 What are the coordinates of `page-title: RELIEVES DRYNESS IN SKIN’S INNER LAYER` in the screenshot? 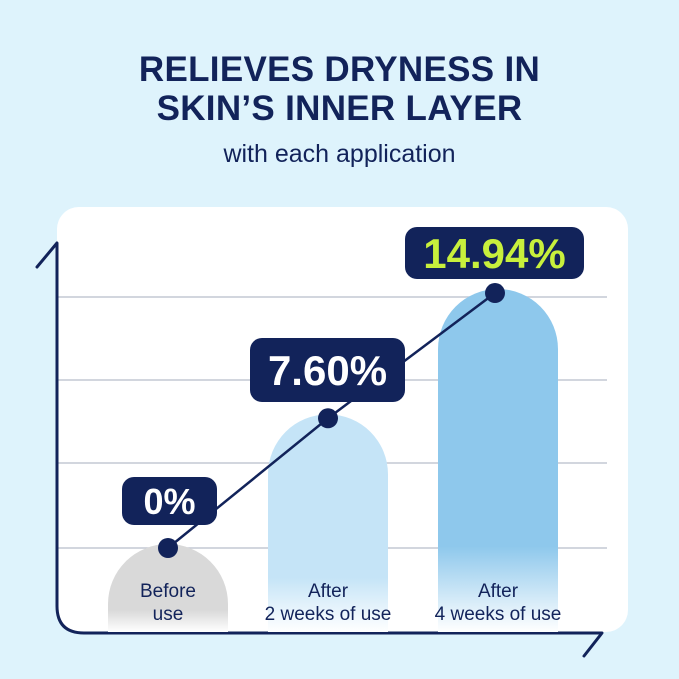 It's located at (339, 89).